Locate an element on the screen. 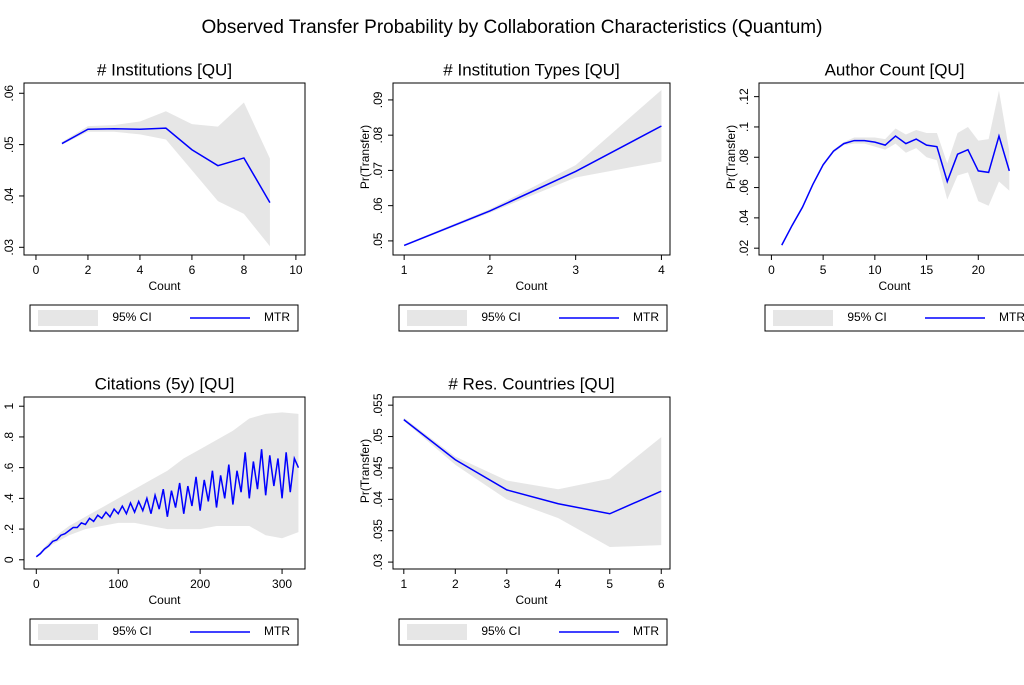 This screenshot has height=685, width=1024. y-tick-label: .8 is located at coordinates (9, 437).